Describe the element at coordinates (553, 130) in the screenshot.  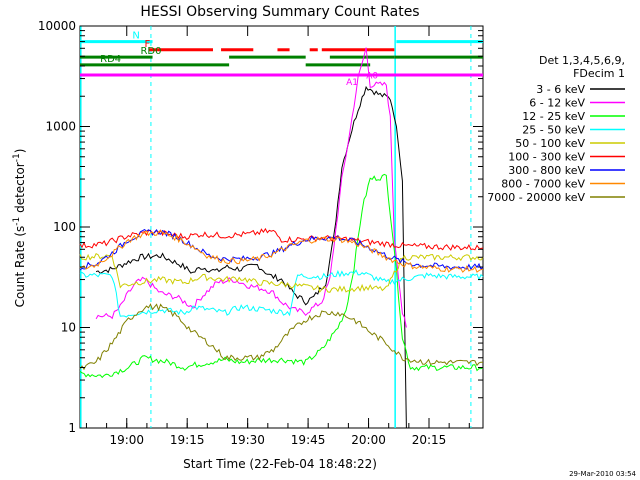
I see `legend-item-label: 25 - 50 keV` at that location.